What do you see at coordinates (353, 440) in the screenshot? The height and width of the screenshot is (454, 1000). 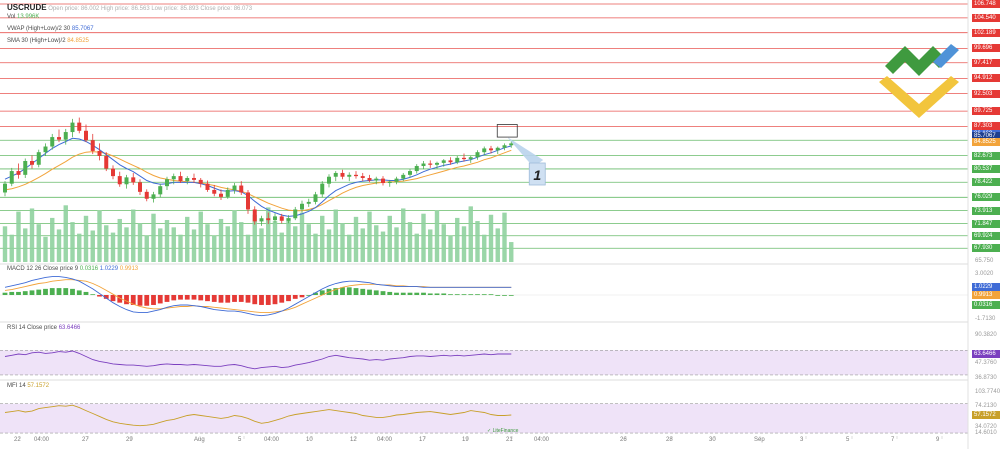 I see `time-tick-label: 12` at bounding box center [353, 440].